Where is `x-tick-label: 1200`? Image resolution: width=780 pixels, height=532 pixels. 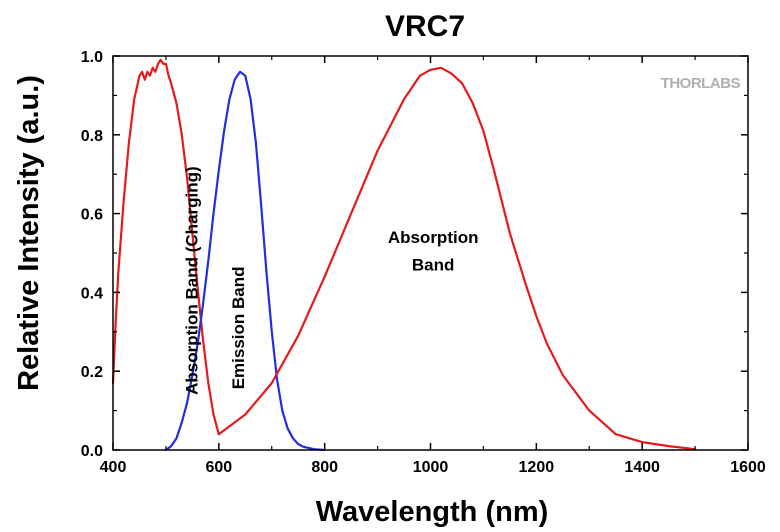
x-tick-label: 1200 is located at coordinates (537, 467).